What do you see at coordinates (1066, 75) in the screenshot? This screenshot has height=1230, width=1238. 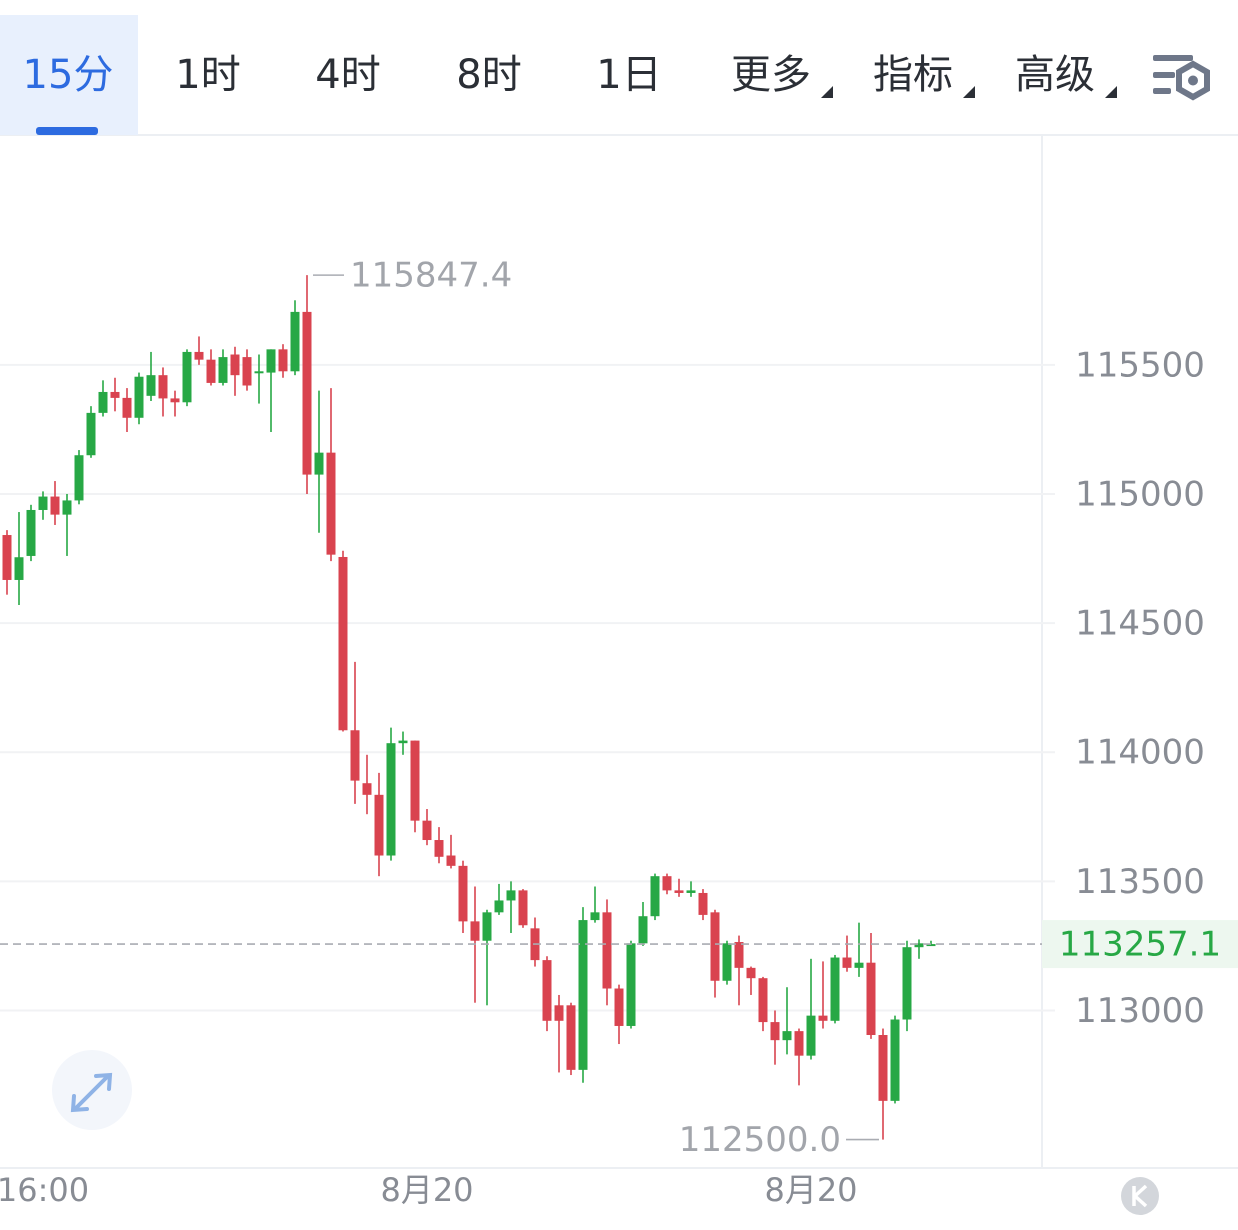 I see `tab: 高级` at bounding box center [1066, 75].